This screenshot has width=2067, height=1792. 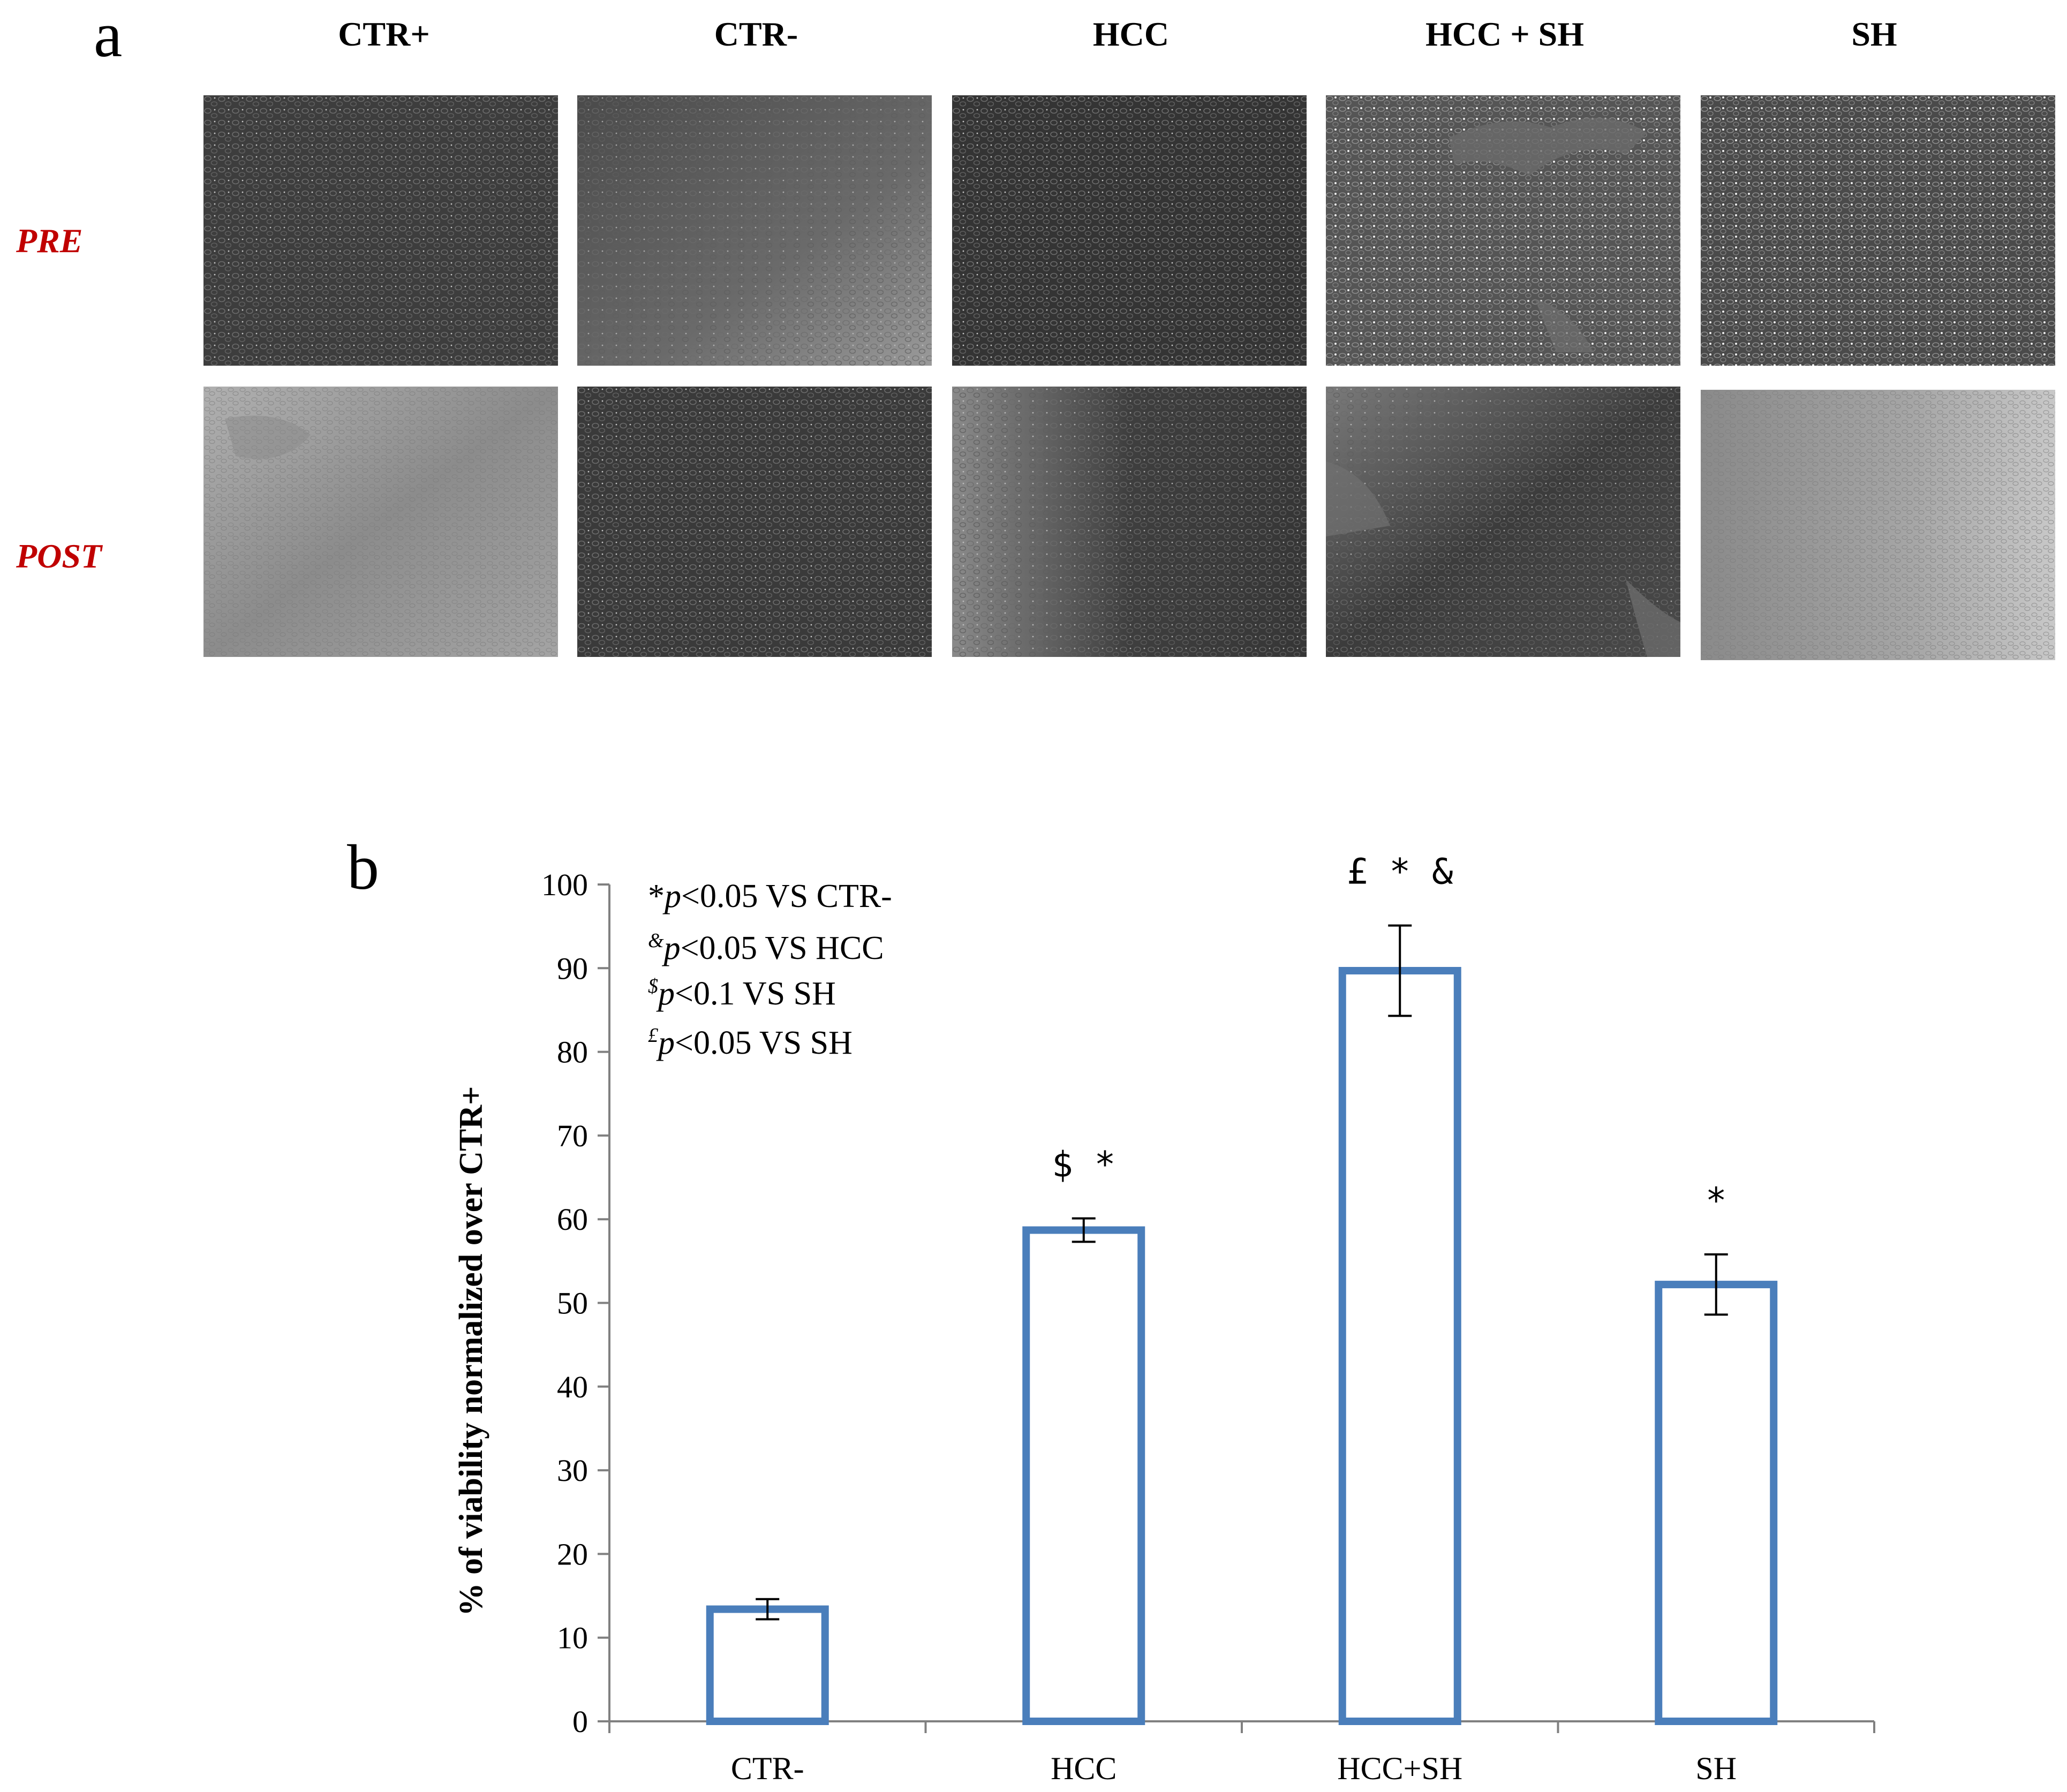 What do you see at coordinates (572, 1220) in the screenshot?
I see `y-tick-label: 60` at bounding box center [572, 1220].